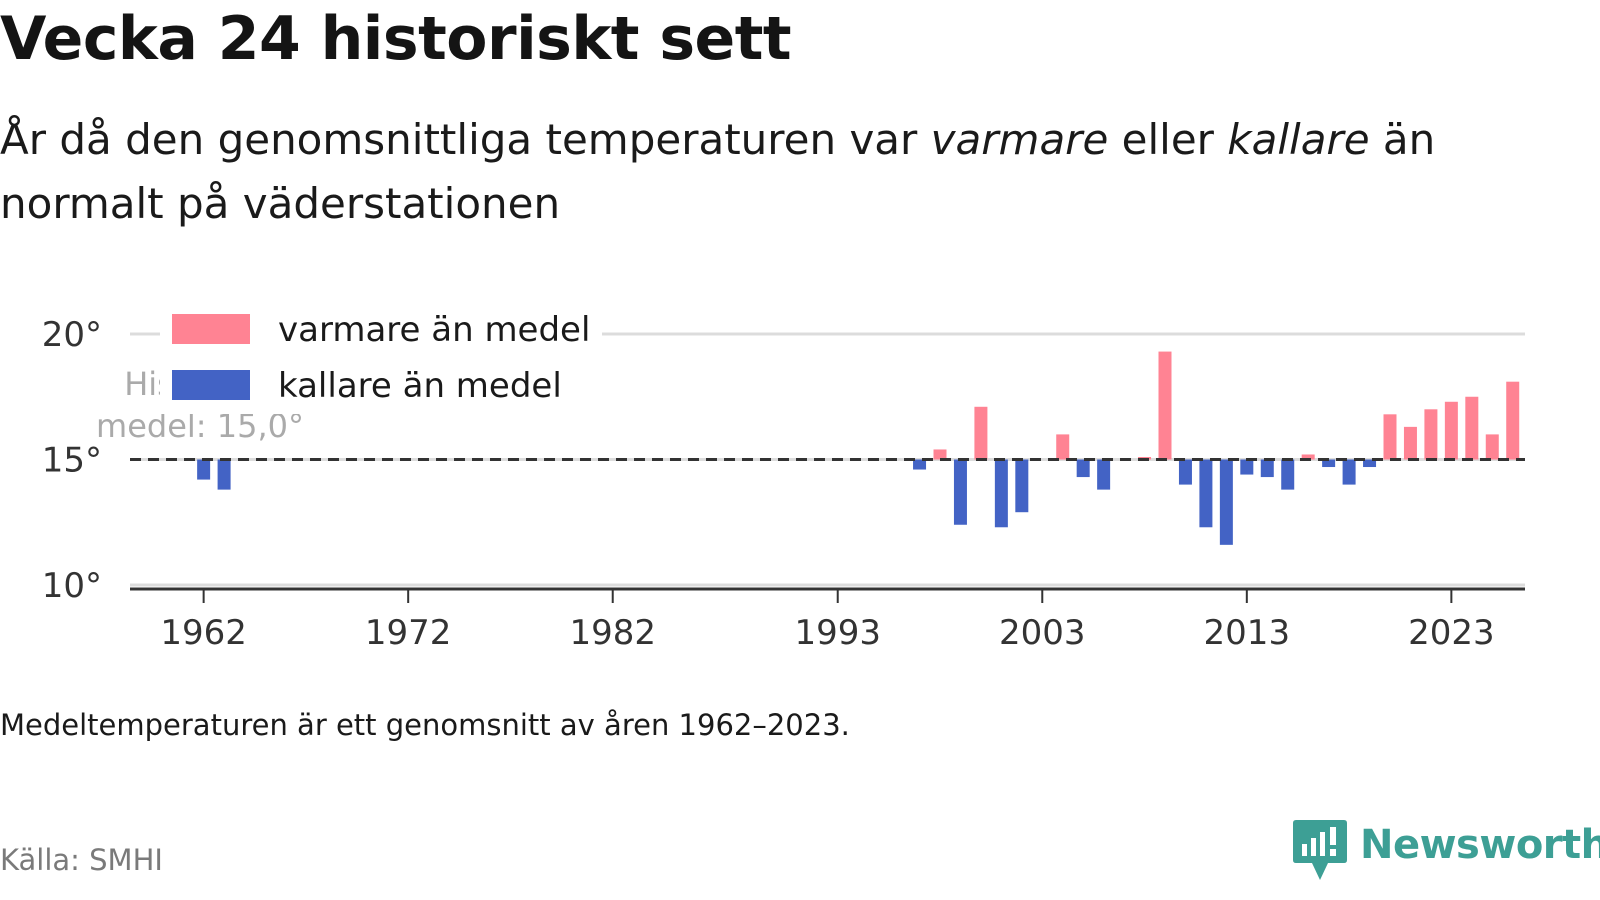  What do you see at coordinates (211, 329) in the screenshot?
I see `legend-swatch-warm` at bounding box center [211, 329].